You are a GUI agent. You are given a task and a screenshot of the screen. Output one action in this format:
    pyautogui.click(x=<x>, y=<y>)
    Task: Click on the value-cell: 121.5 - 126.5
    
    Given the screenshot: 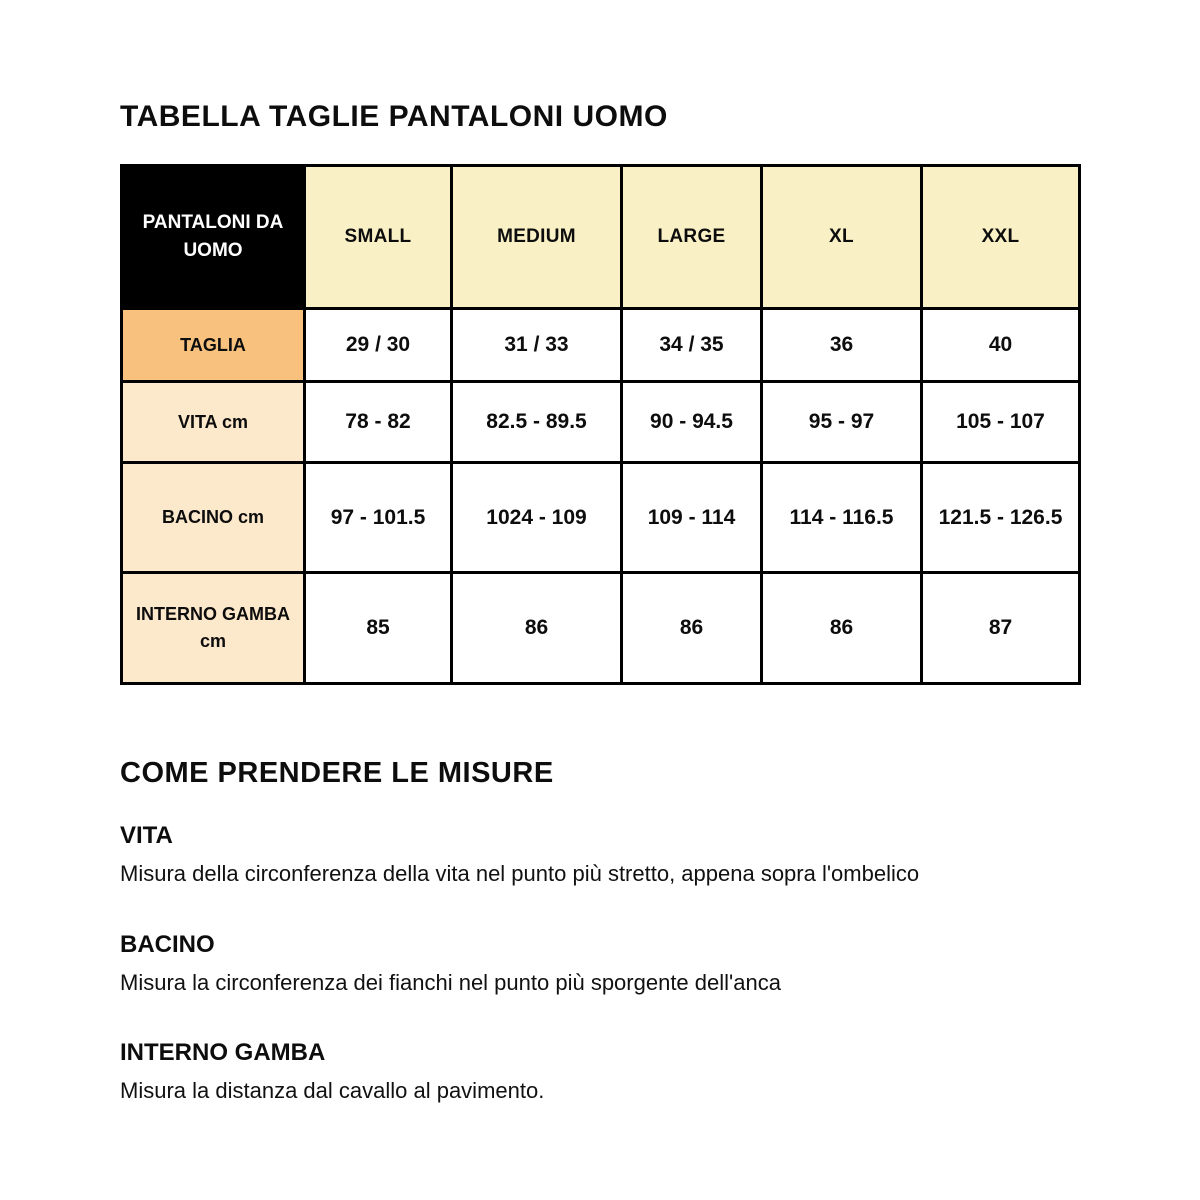 What is the action you would take?
    pyautogui.click(x=1000, y=517)
    